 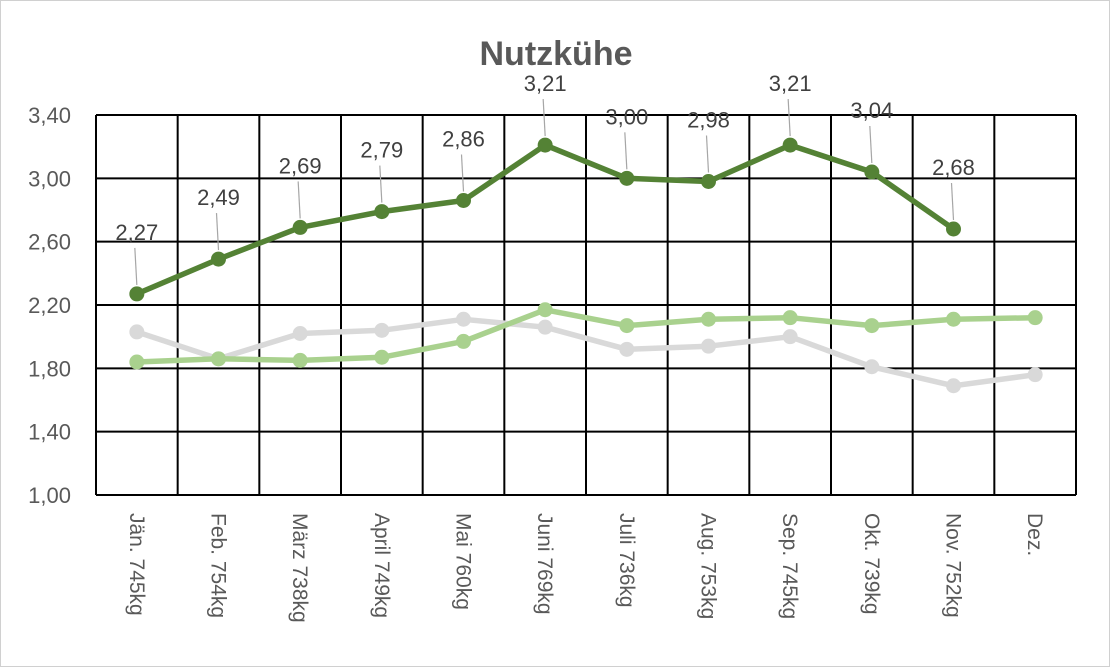 I want to click on x-tick-label: Sep. 745kg, so click(x=789, y=566).